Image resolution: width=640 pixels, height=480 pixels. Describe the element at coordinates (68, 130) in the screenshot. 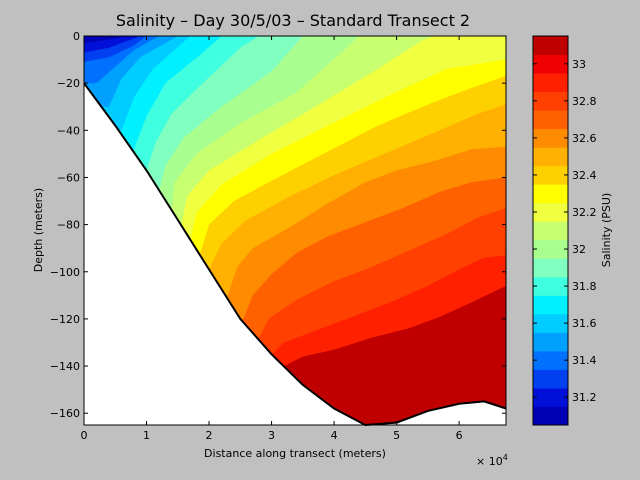

I see `y-tick-label: −40` at that location.